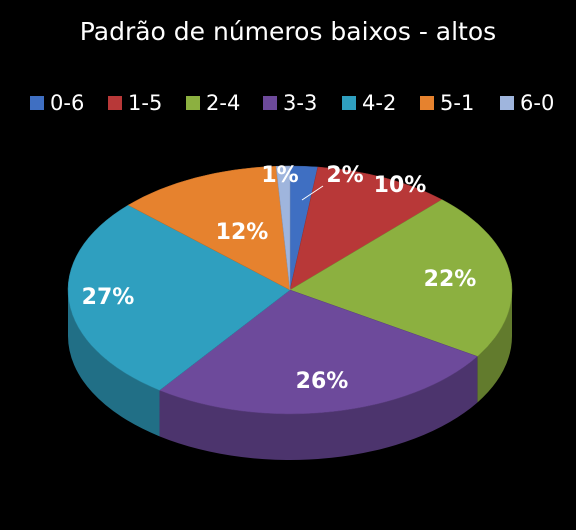 Image resolution: width=576 pixels, height=530 pixels. I want to click on legend-label: 6-0, so click(537, 103).